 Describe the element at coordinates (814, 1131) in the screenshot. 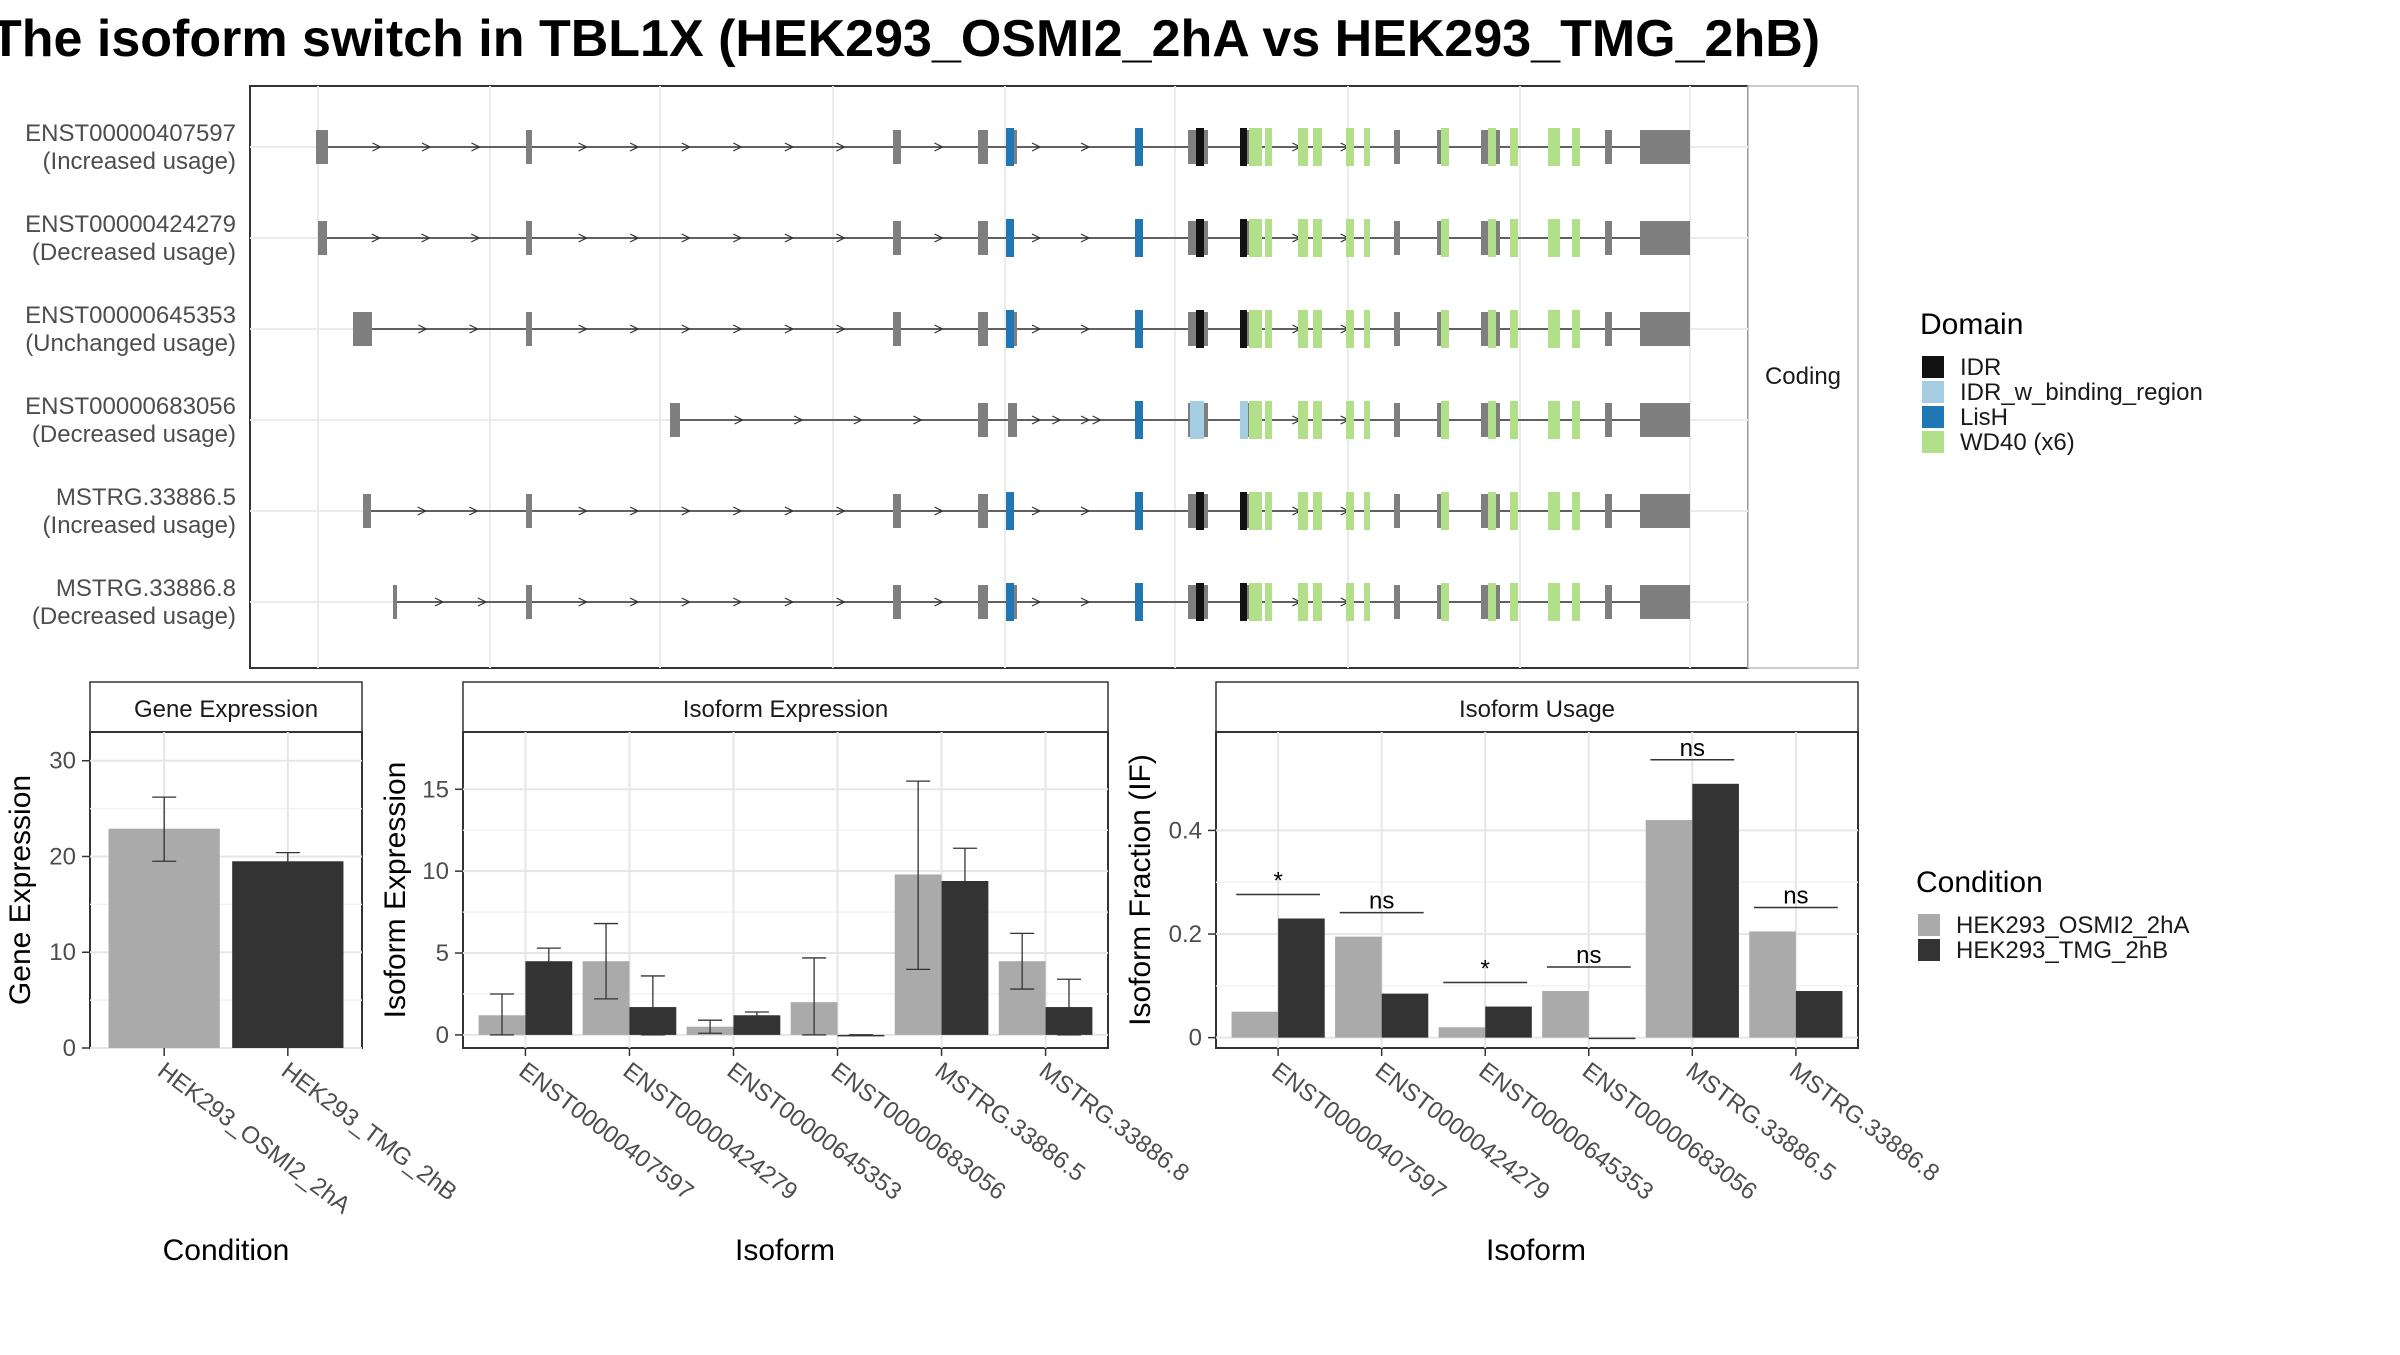

I see `x-tick-label: ENST00000645353` at that location.